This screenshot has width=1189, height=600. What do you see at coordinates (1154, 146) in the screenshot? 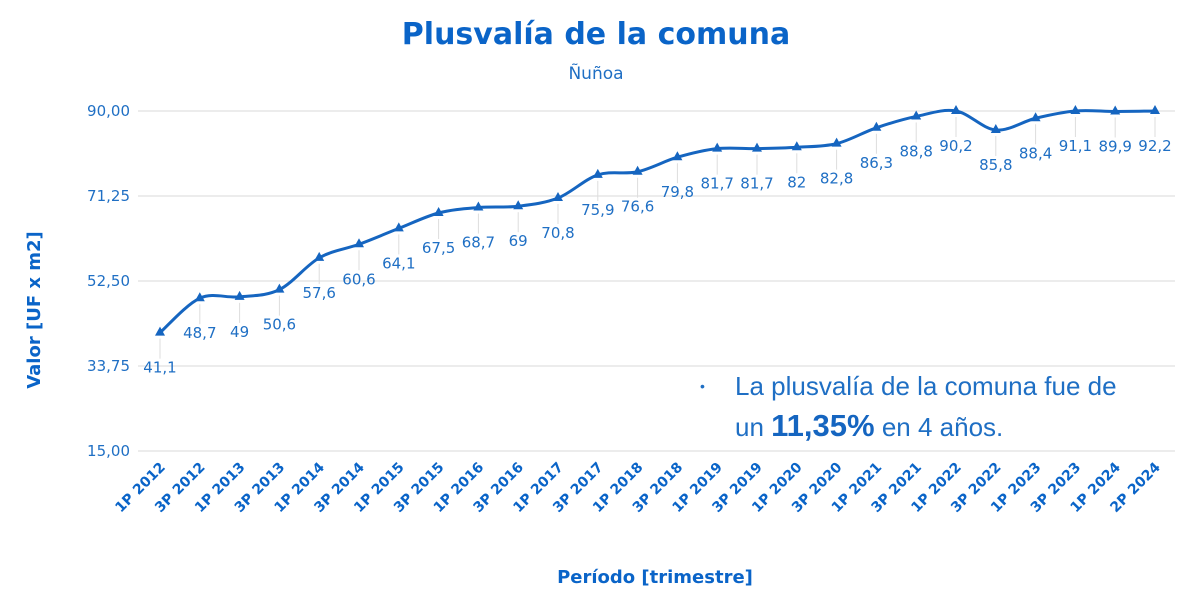
I see `data-label: 92,2` at bounding box center [1154, 146].